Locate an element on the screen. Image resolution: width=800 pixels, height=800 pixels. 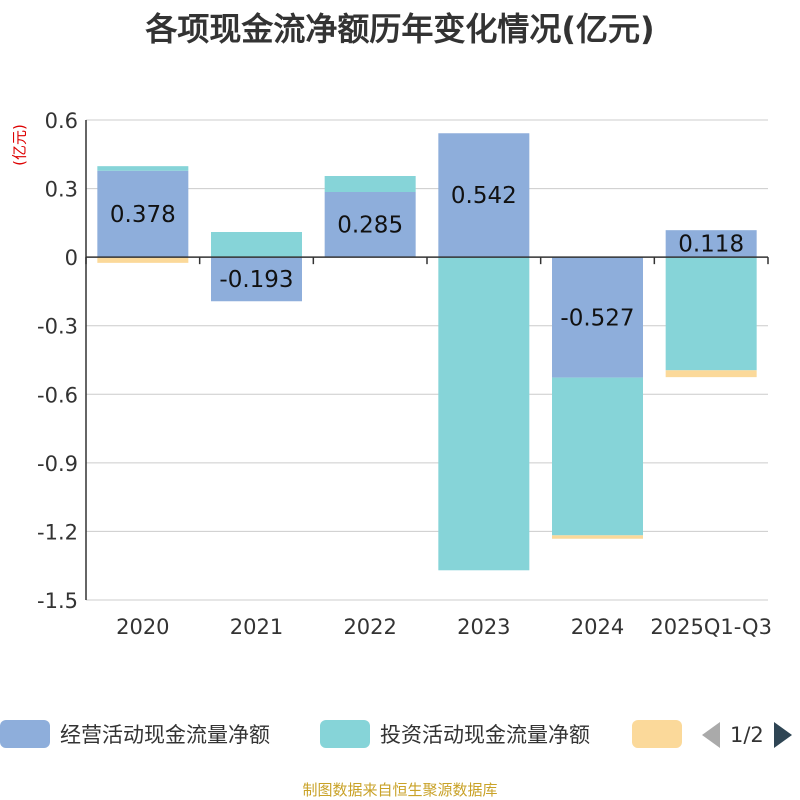
legend-swatch-operating is located at coordinates (25, 734).